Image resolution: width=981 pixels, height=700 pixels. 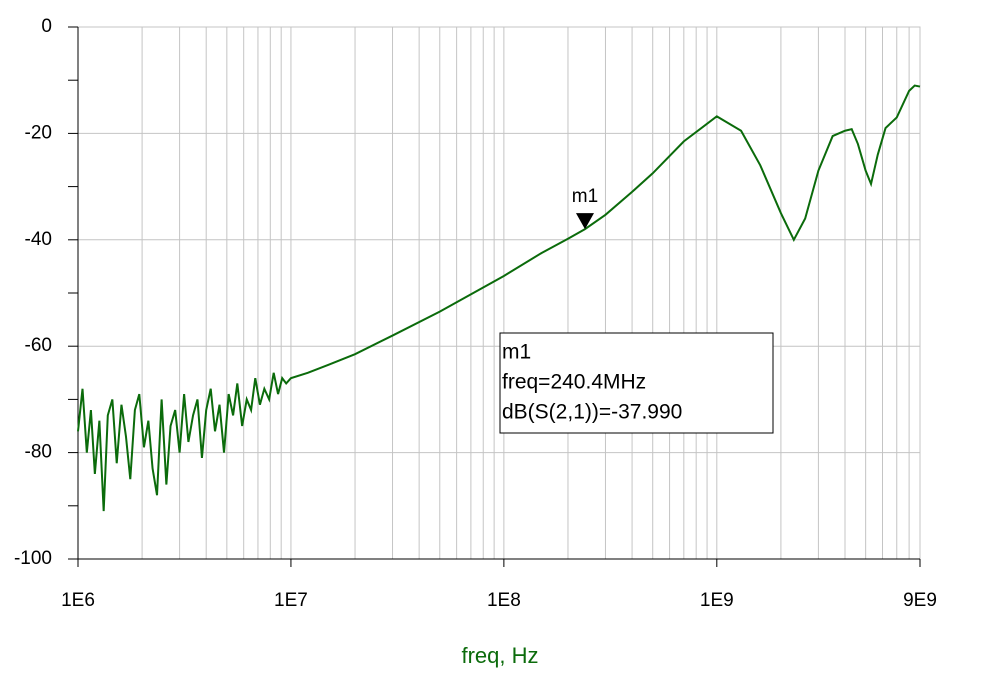 What do you see at coordinates (38, 132) in the screenshot?
I see `y-tick-label: -20` at bounding box center [38, 132].